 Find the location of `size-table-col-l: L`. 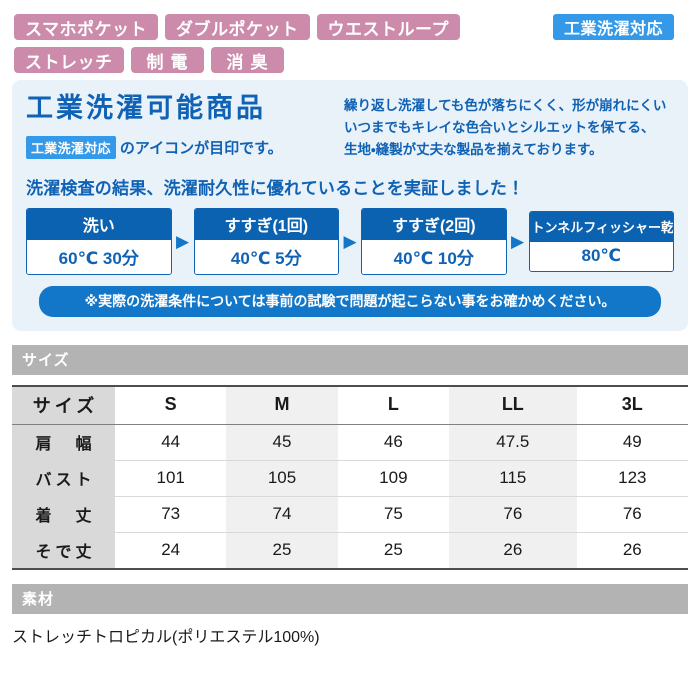

size-table-col-l: L is located at coordinates (393, 404).